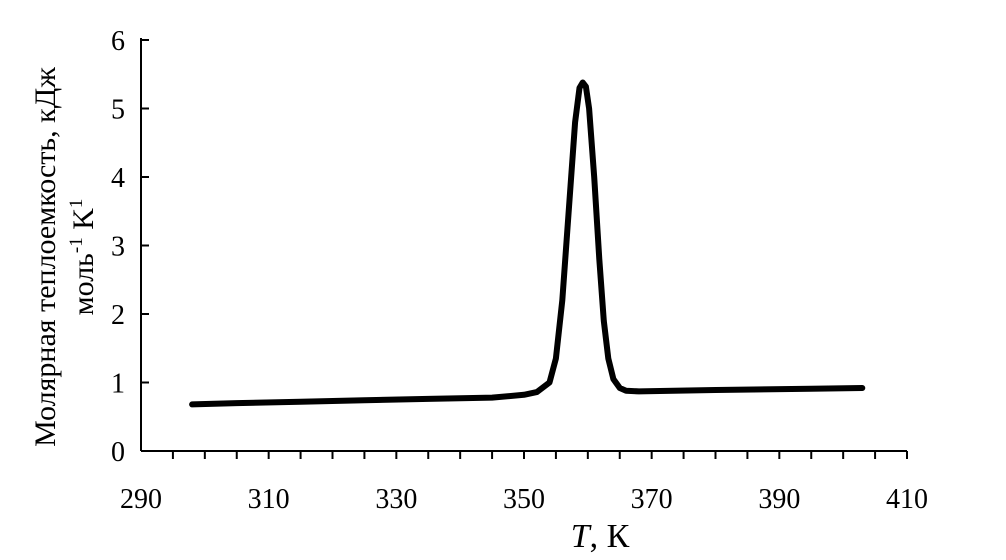 The image size is (1006, 560). I want to click on y-axis-title-line1: Молярная теплоемкость, кДж, so click(45, 257).